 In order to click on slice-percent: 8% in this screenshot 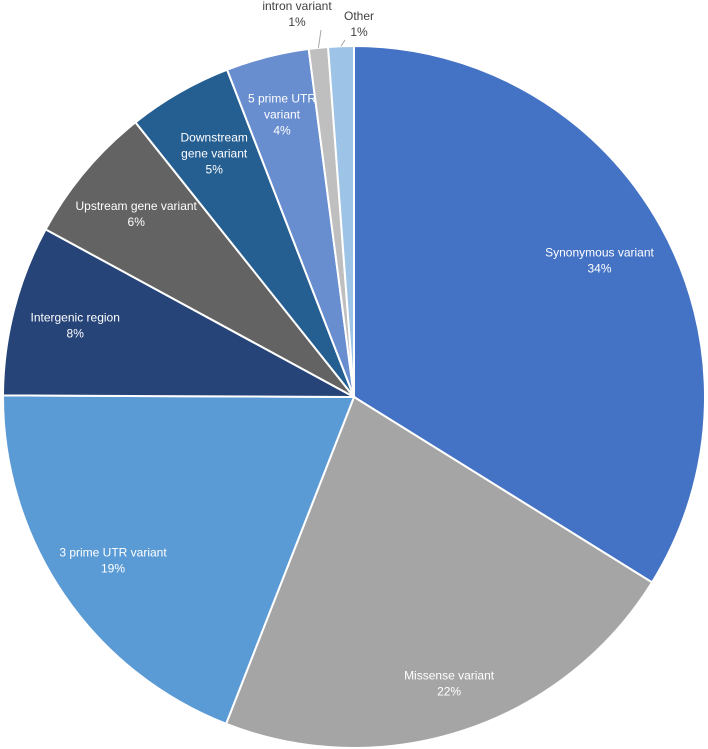, I will do `click(76, 333)`.